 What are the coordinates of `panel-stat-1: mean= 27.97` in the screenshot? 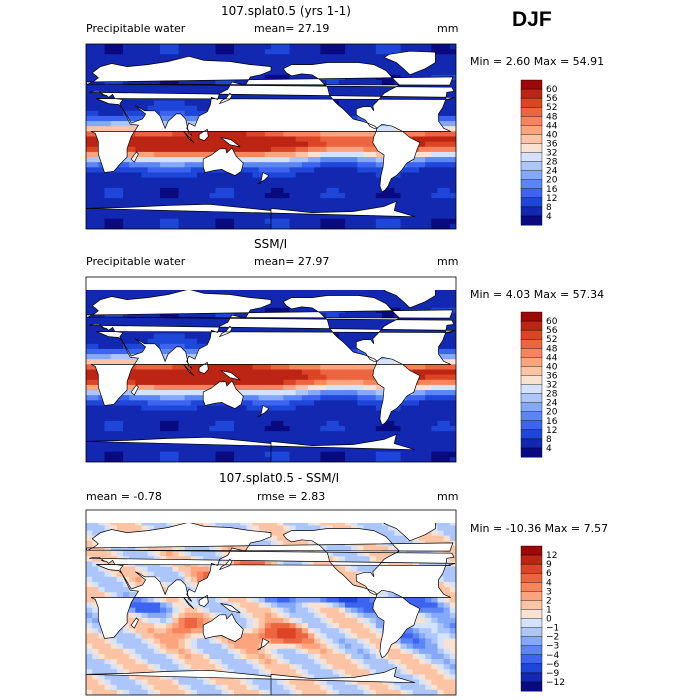 It's located at (292, 261).